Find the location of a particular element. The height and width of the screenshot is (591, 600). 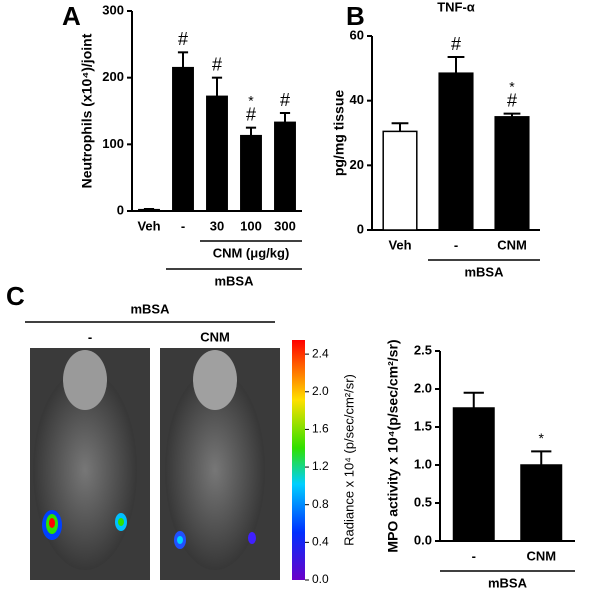

panel-letter: B is located at coordinates (355, 16).